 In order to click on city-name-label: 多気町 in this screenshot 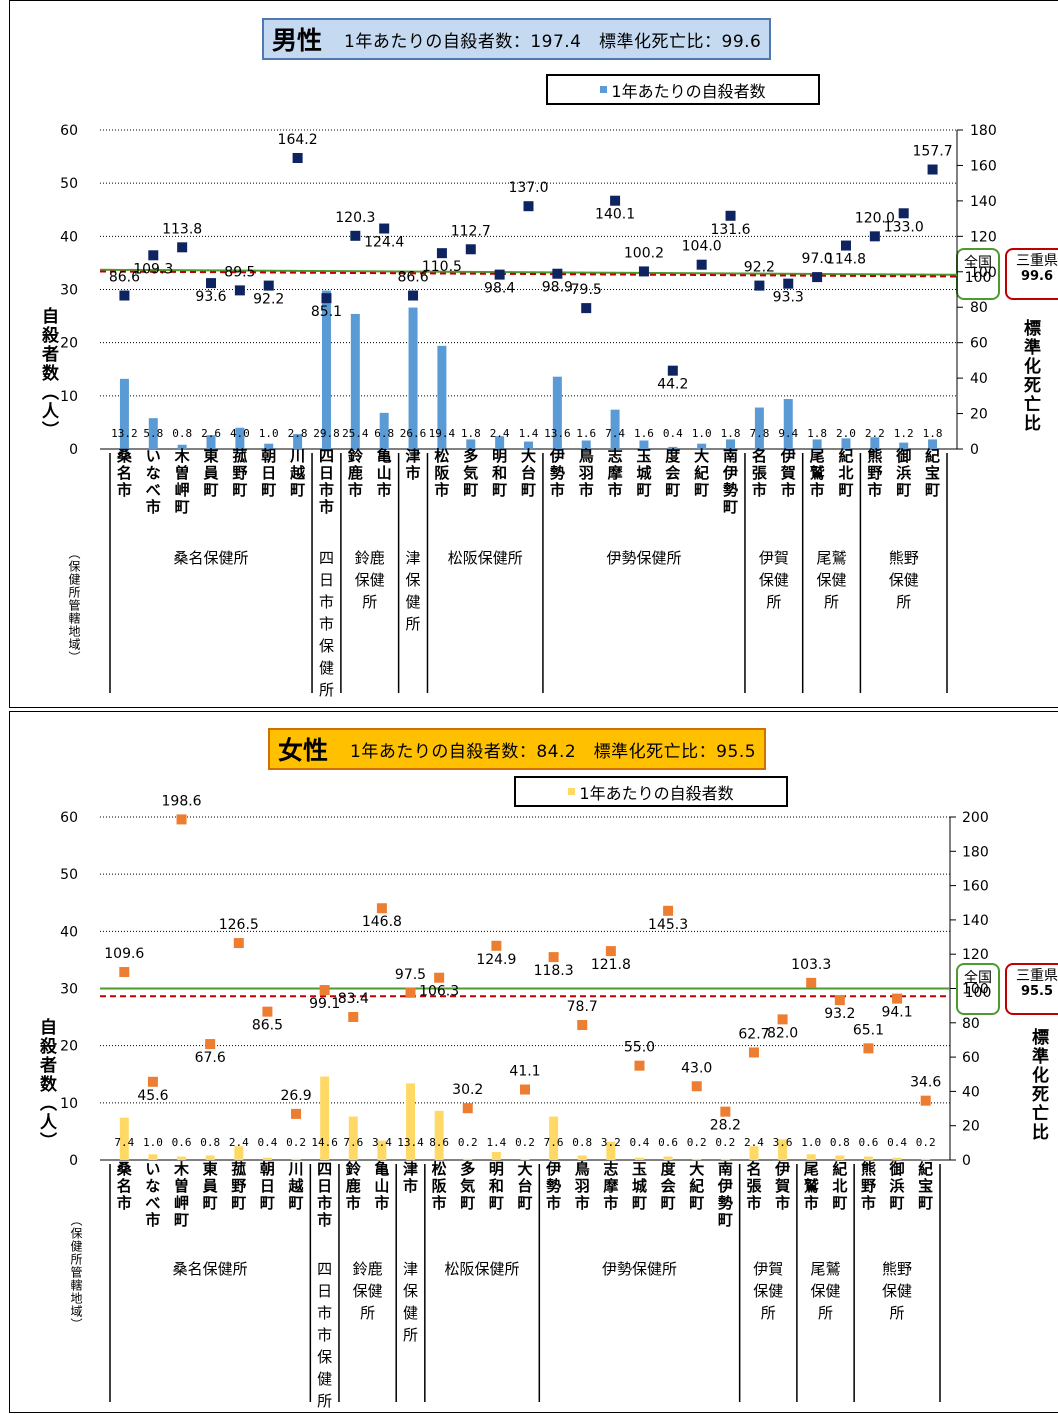, I will do `click(467, 1186)`.